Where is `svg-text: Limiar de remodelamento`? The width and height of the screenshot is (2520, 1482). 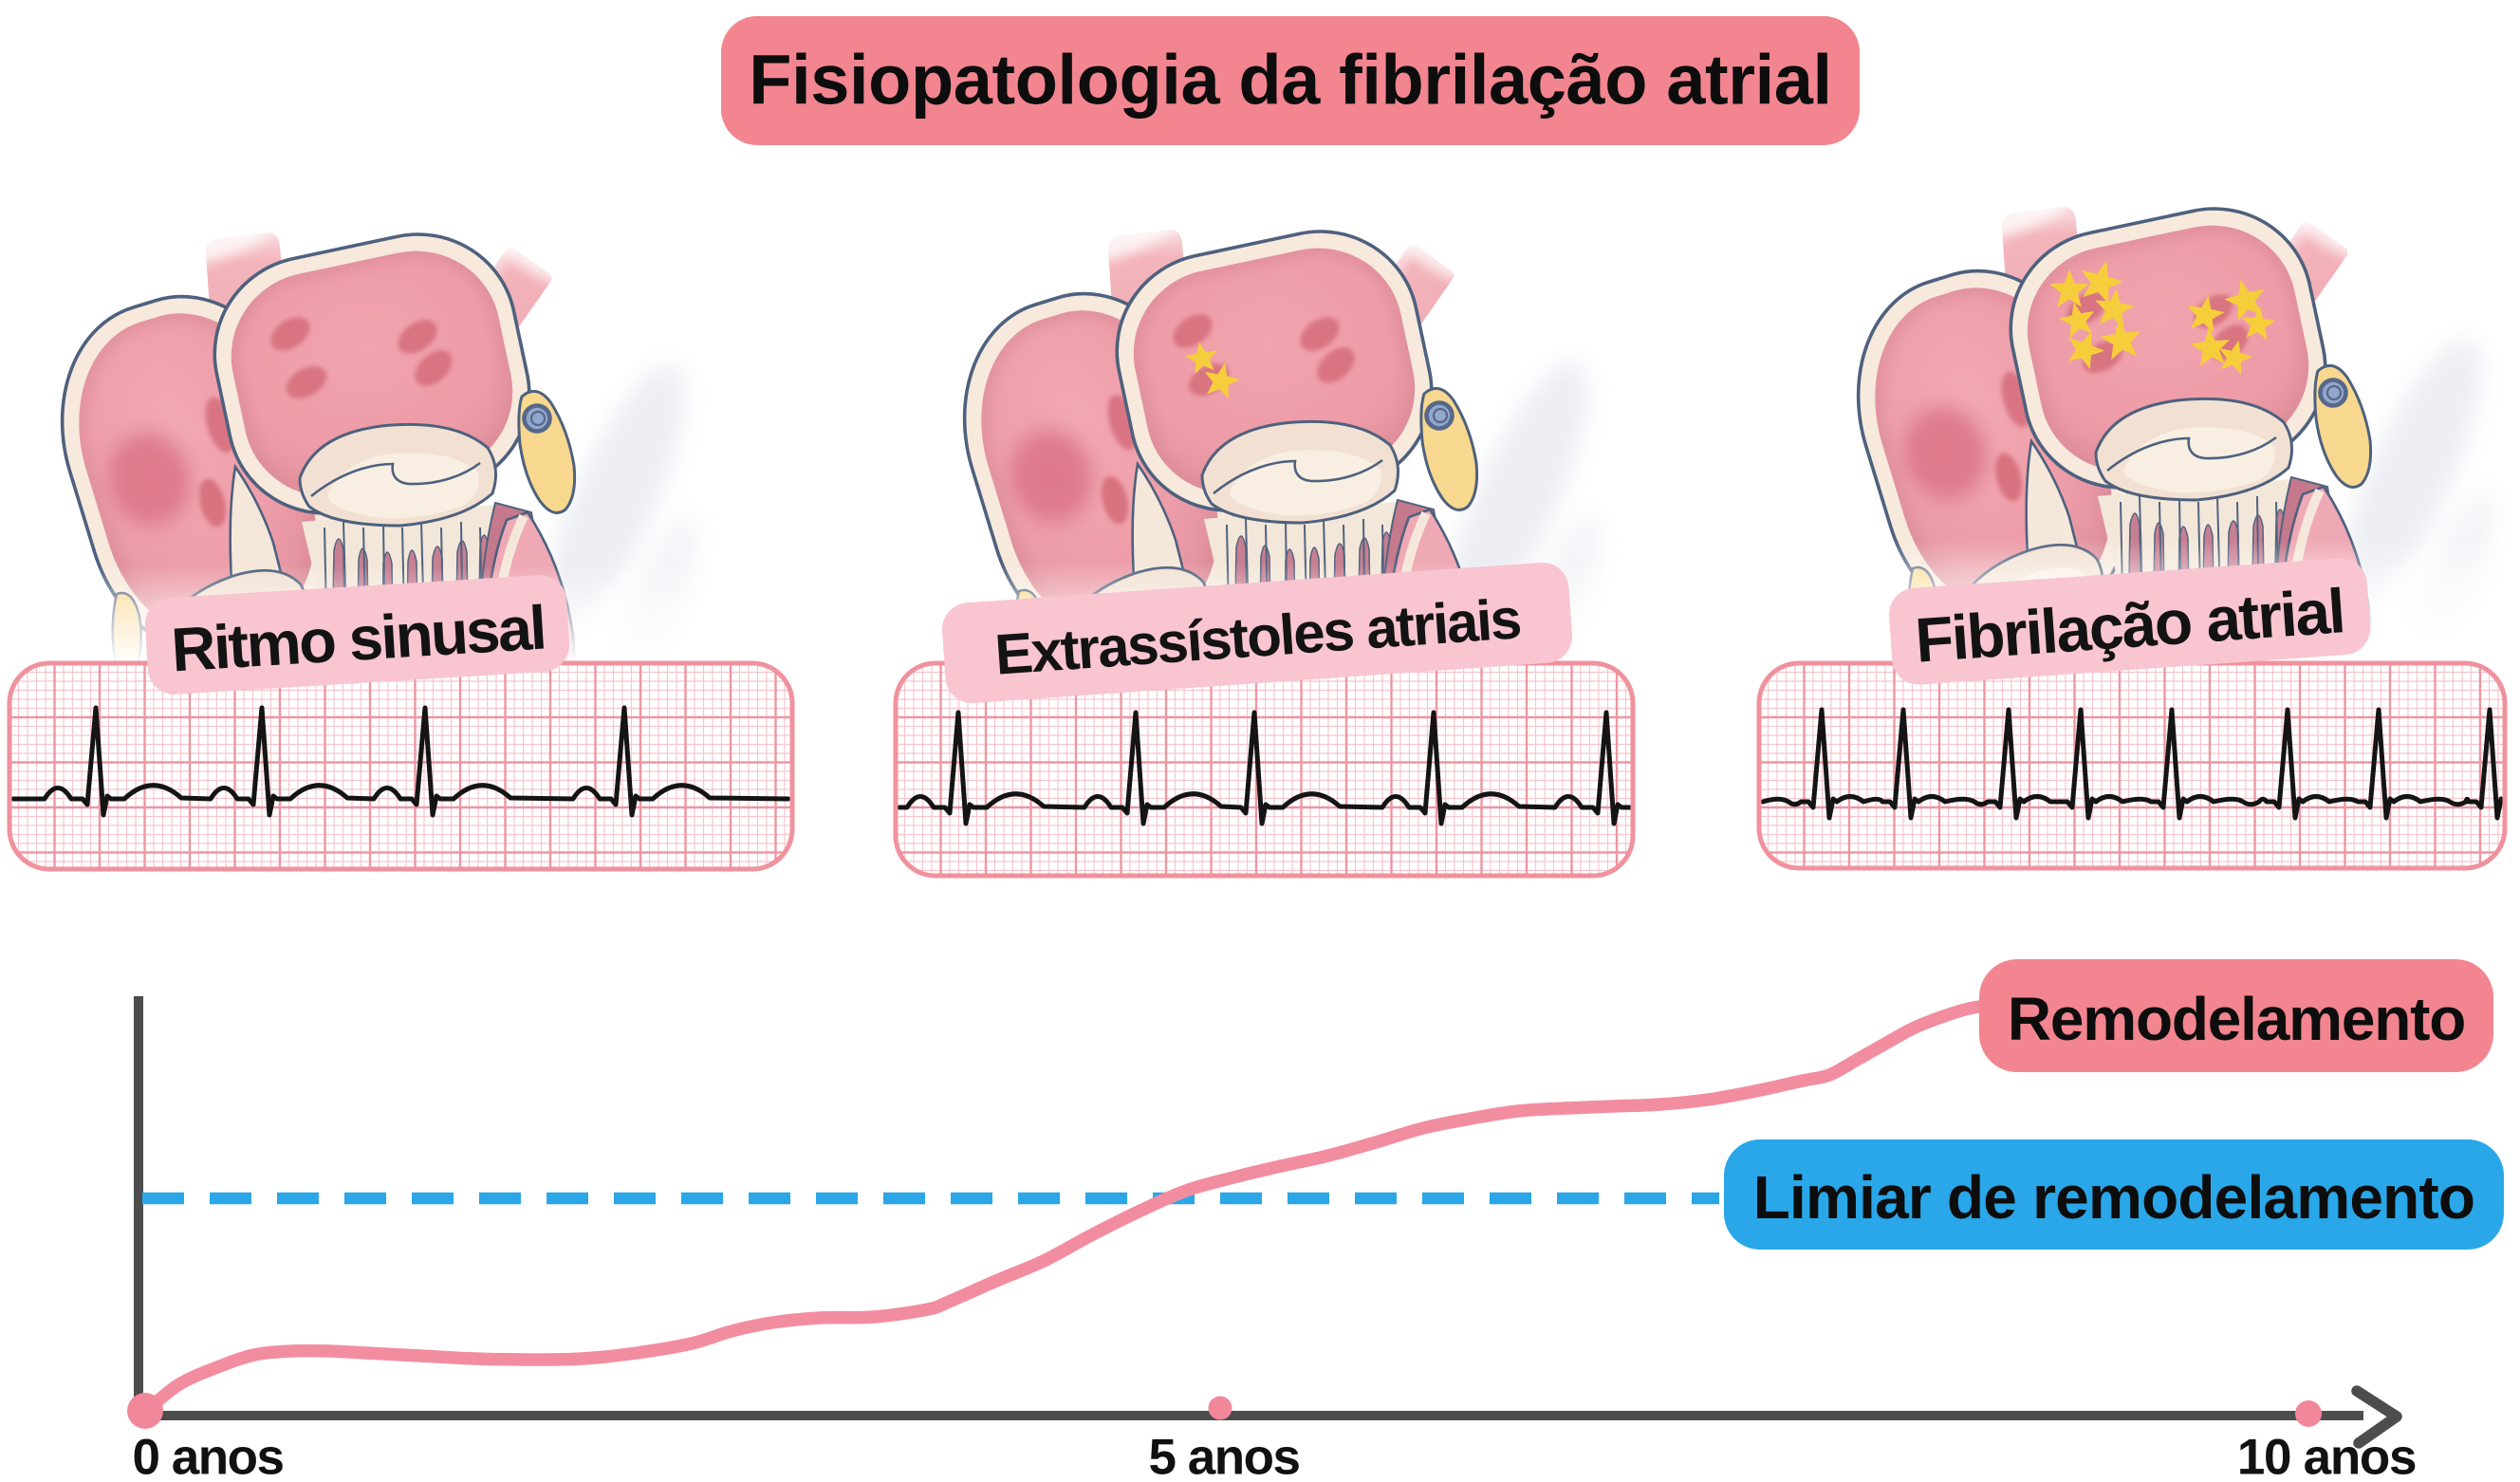 svg-text: Limiar de remodelamento is located at coordinates (2113, 1197).